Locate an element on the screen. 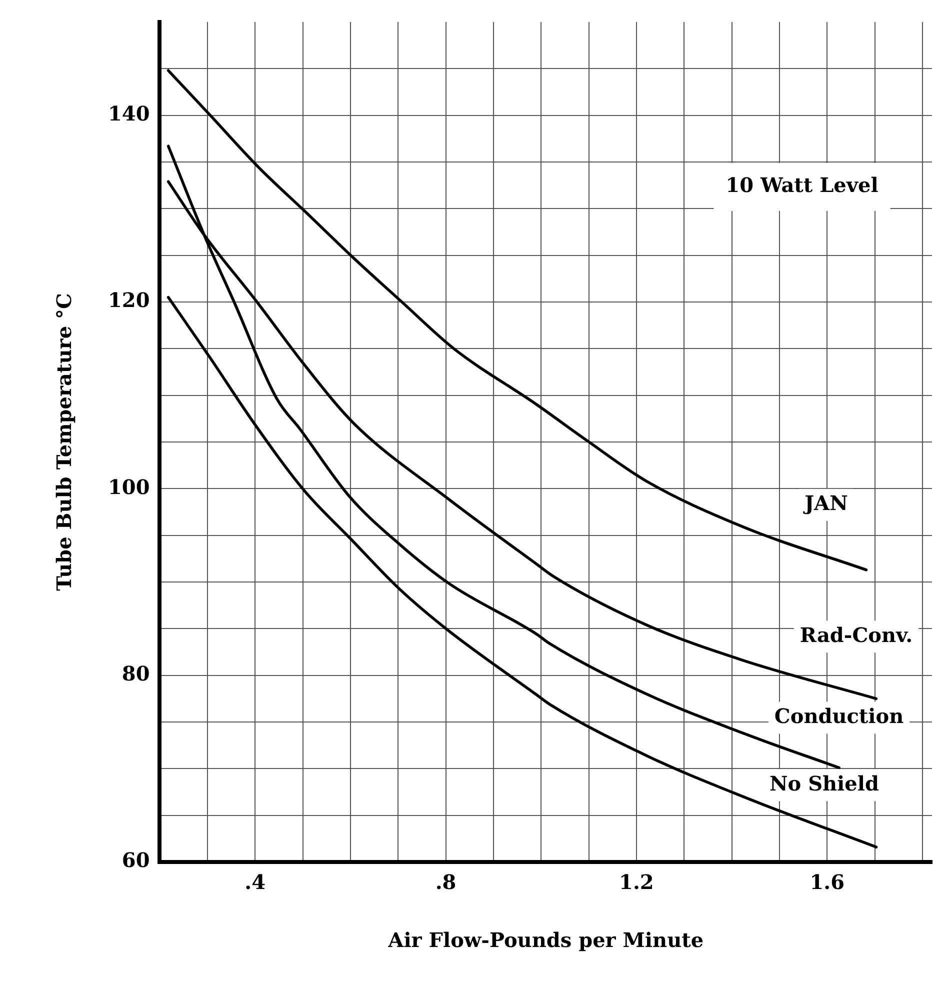 This screenshot has height=994, width=946. y-axis-title: Tube Bulb Temperature °C is located at coordinates (64, 442).